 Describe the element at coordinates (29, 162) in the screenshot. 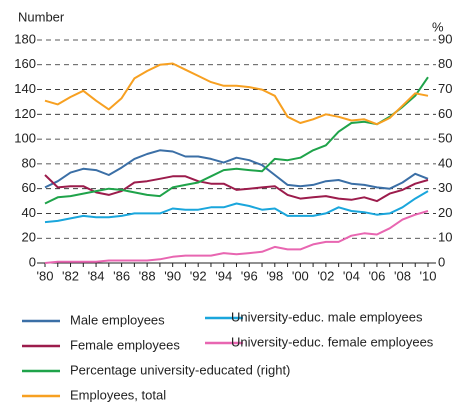

I see `y-tick-label: 80` at that location.